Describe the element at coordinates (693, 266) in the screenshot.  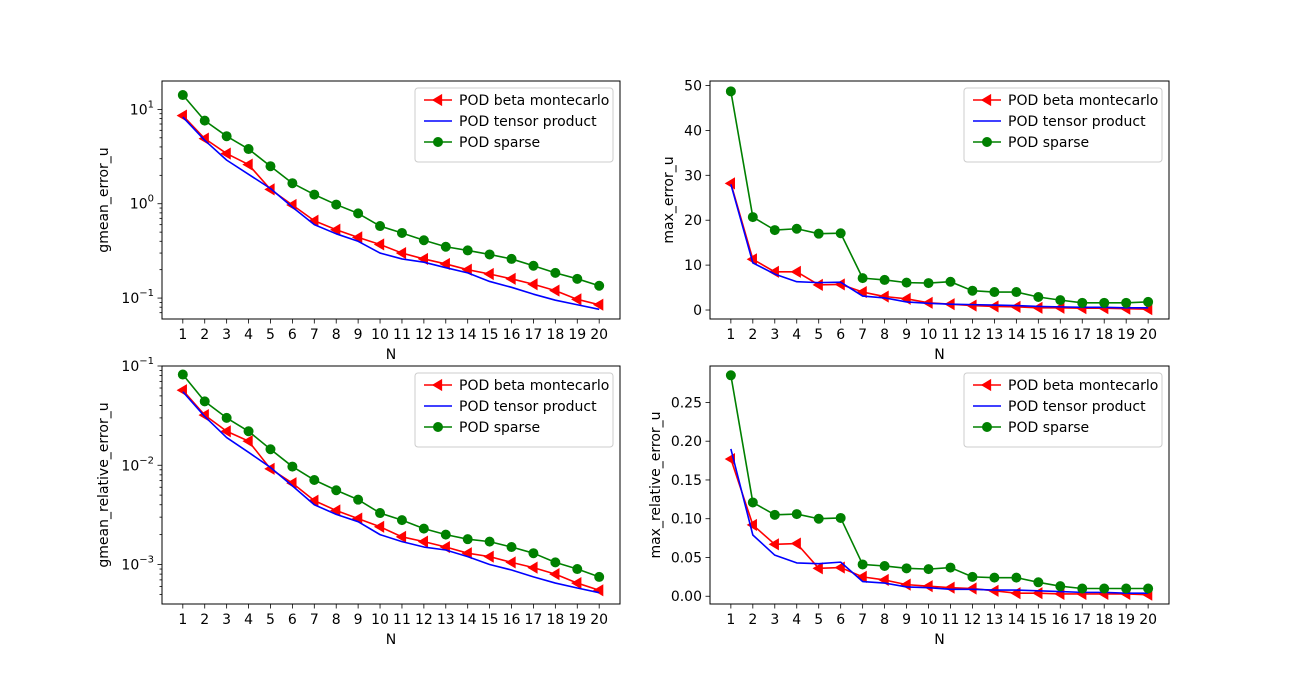
I see `y-tick-label: 10` at that location.